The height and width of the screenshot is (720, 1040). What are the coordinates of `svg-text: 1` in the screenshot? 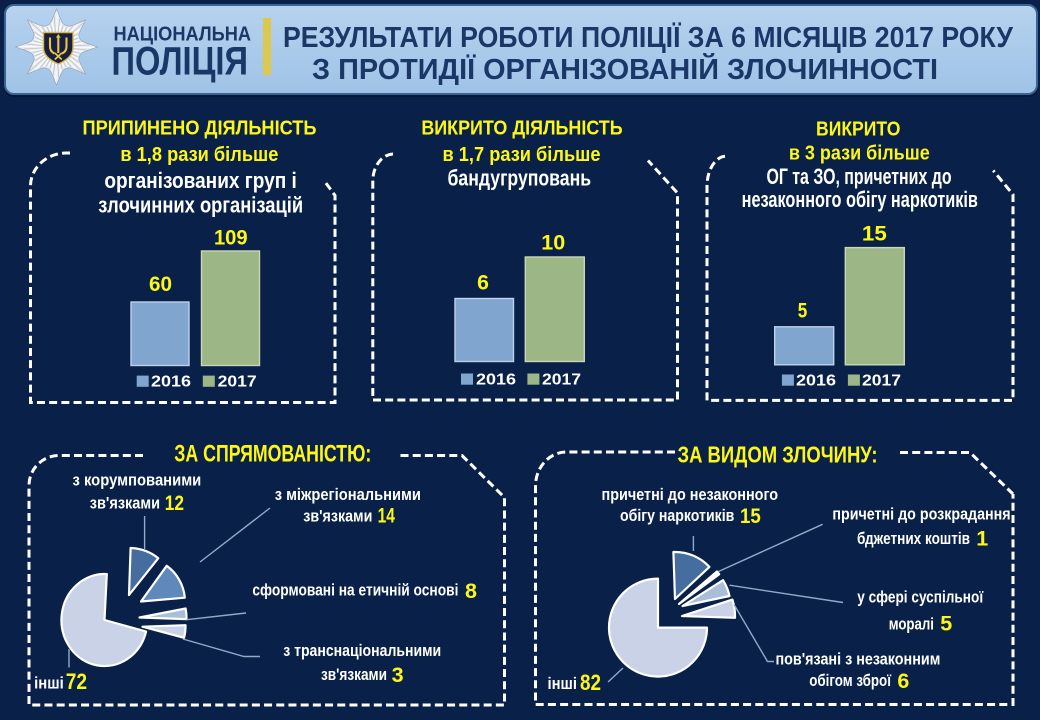 It's located at (982, 539).